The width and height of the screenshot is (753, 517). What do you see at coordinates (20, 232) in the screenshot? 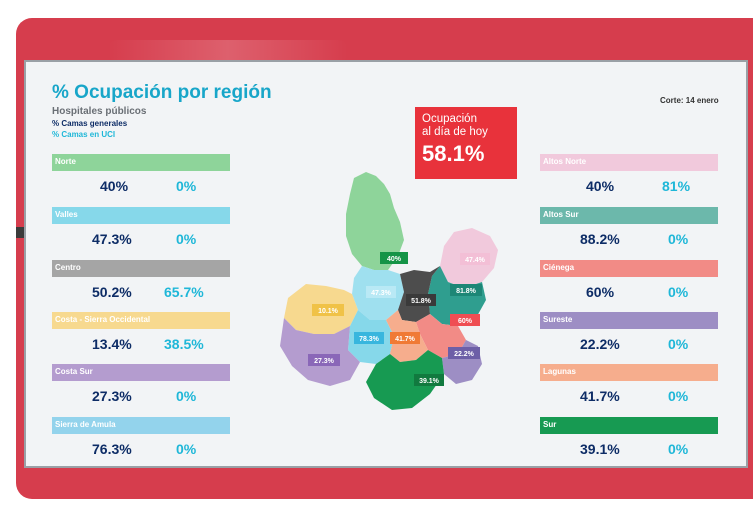
I see `side-tab` at bounding box center [20, 232].